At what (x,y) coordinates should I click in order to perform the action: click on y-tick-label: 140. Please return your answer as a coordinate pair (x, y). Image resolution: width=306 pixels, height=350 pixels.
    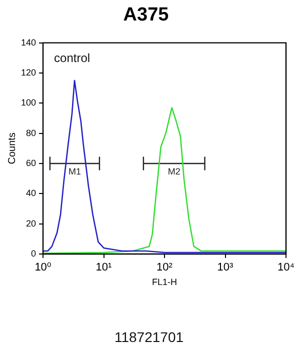
    Looking at the image, I should click on (28, 42).